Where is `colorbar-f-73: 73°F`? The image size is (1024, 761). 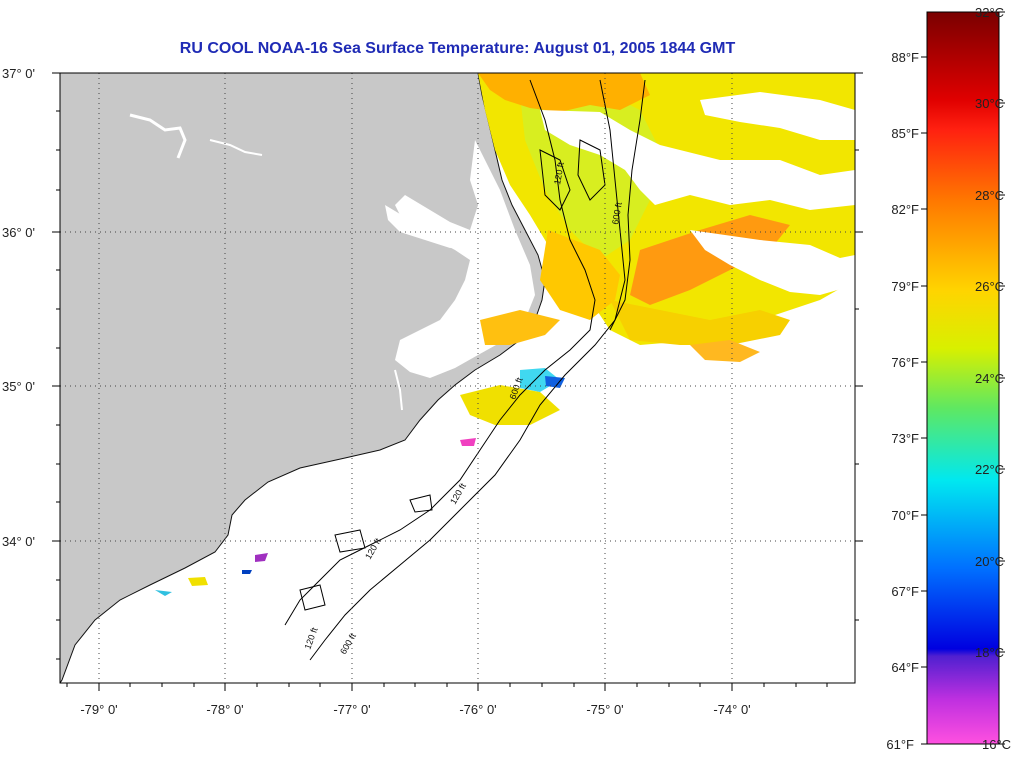 colorbar-f-73: 73°F is located at coordinates (905, 438).